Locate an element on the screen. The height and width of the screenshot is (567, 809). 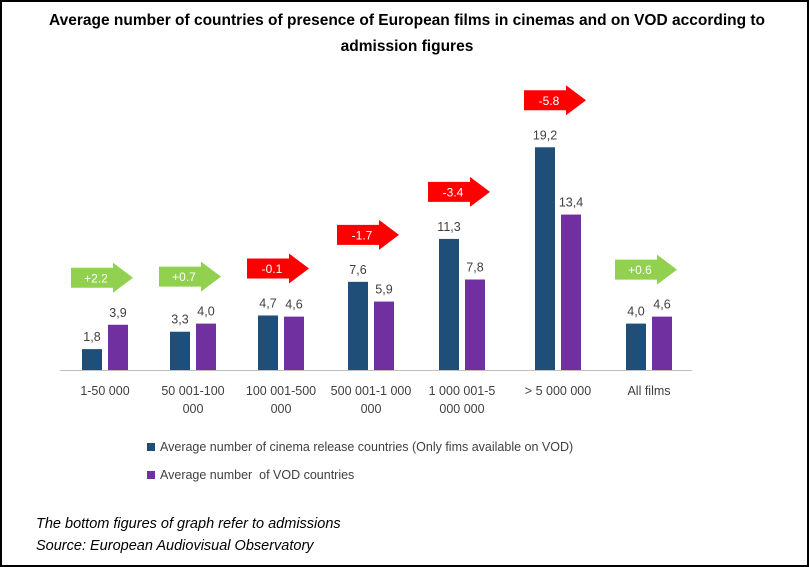
data-label-vod-5: 13,4 is located at coordinates (571, 203).